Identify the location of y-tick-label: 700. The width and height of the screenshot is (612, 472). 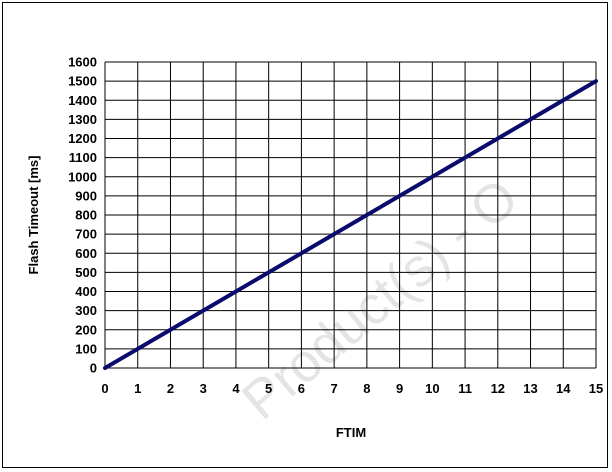
(86, 234).